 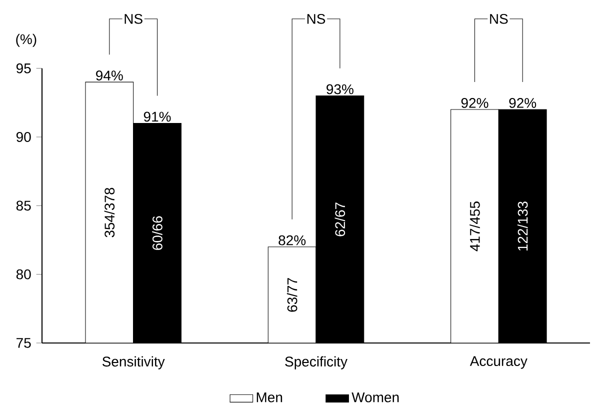 What do you see at coordinates (316, 363) in the screenshot?
I see `x-tick-label: Specificity` at bounding box center [316, 363].